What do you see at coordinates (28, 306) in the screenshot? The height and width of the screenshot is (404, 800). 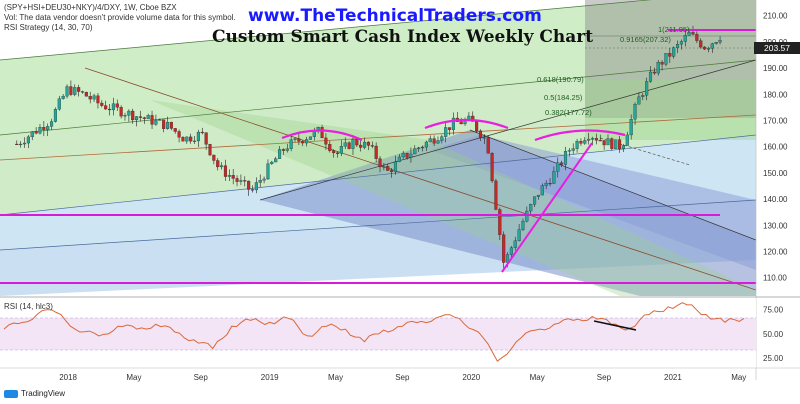 I see `rsi-label: RSI (14, hlc3)` at bounding box center [28, 306].